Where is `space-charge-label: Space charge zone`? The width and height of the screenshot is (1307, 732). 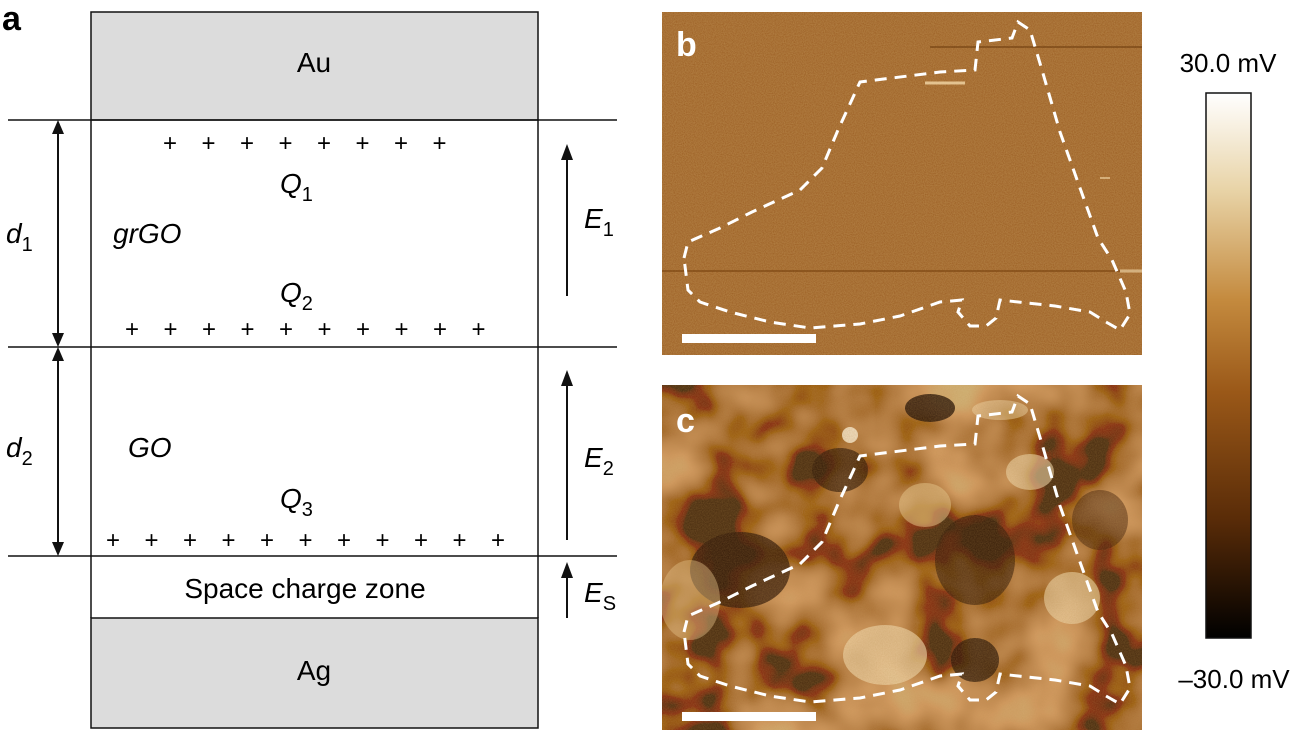
space-charge-label: Space charge zone is located at coordinates (304, 588).